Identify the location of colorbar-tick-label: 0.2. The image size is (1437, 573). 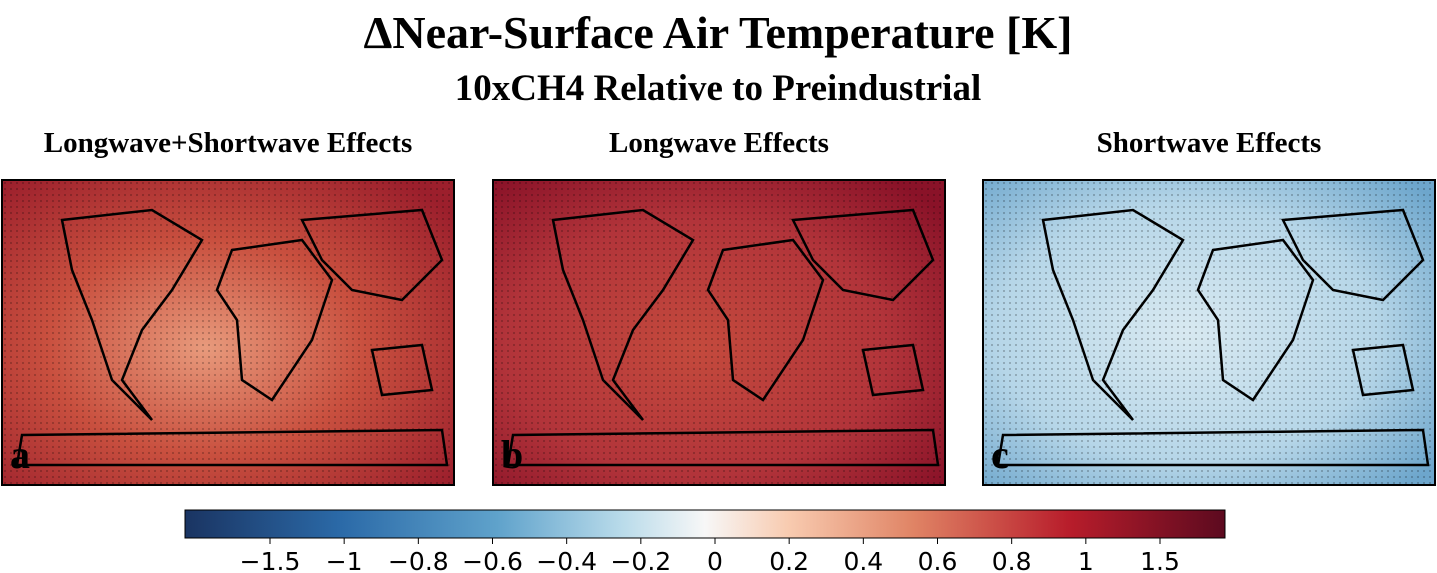
(789, 560).